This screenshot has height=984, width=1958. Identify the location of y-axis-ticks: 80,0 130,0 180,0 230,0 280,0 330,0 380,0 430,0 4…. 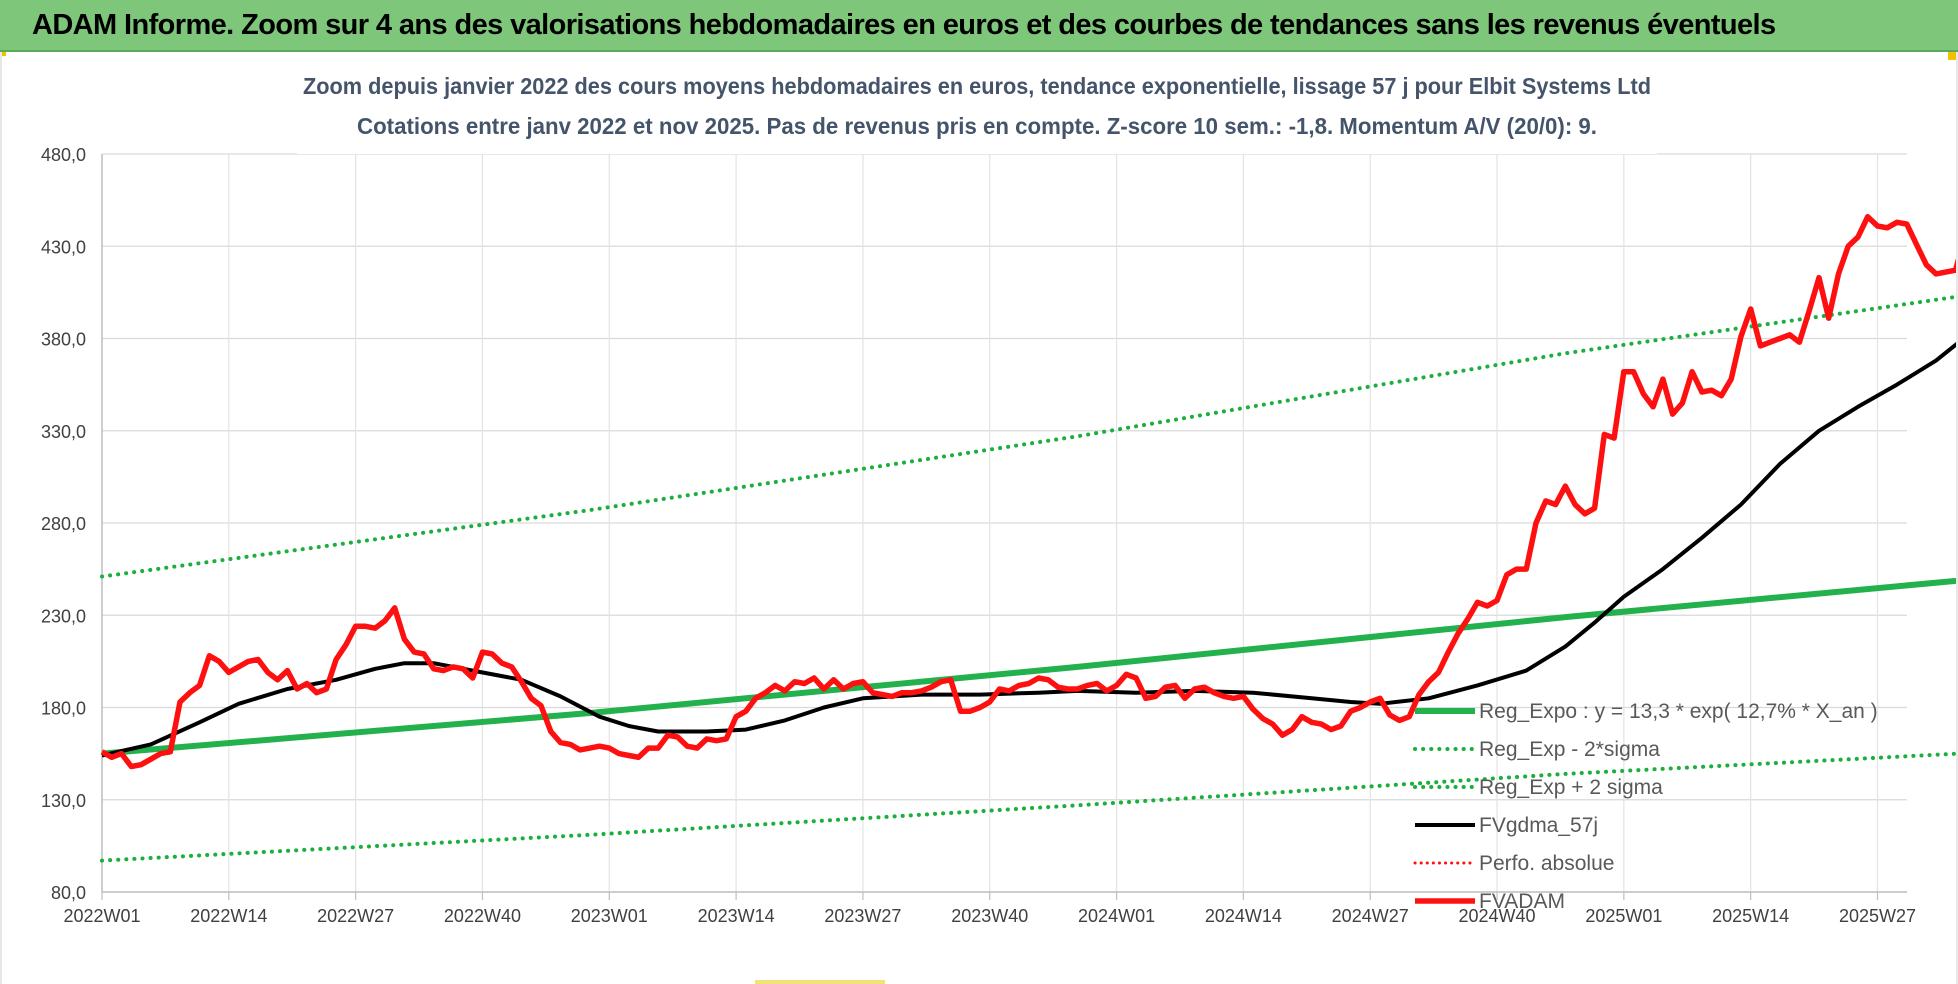
(63, 524).